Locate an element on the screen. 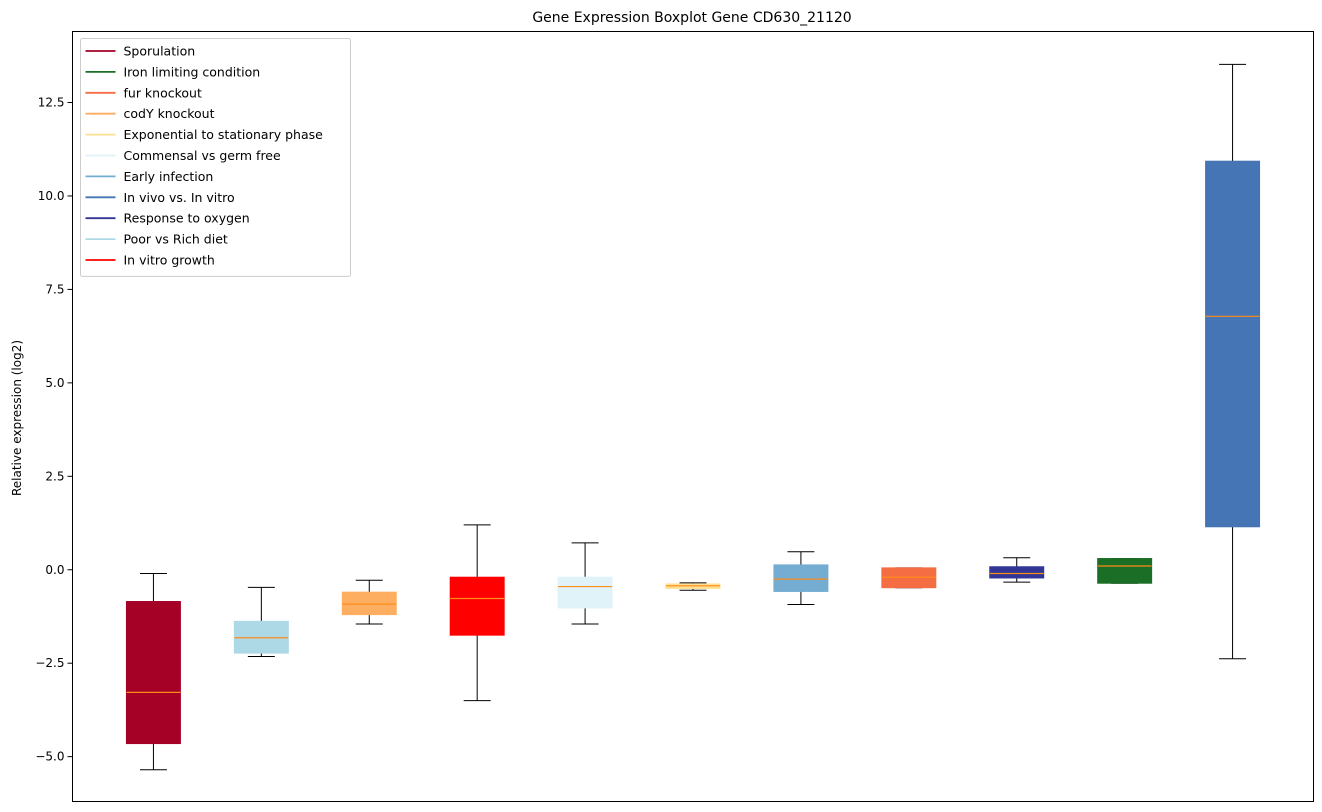 The height and width of the screenshot is (812, 1322). y-tick-label: 10.0 is located at coordinates (51, 196).